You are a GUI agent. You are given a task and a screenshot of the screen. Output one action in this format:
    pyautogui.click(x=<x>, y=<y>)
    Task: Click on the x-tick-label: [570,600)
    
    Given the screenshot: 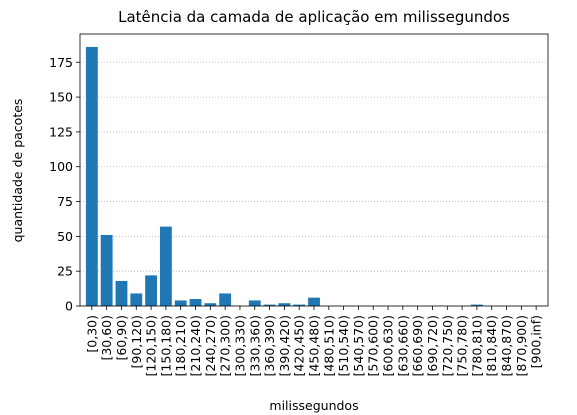 What is the action you would take?
    pyautogui.click(x=373, y=345)
    